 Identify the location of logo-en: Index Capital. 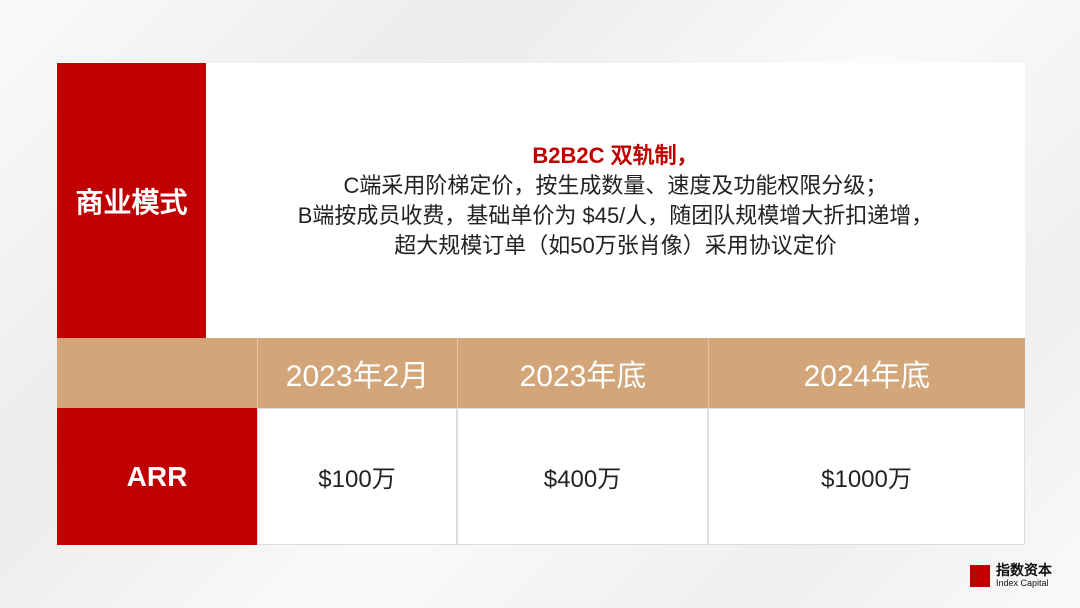
(1022, 583).